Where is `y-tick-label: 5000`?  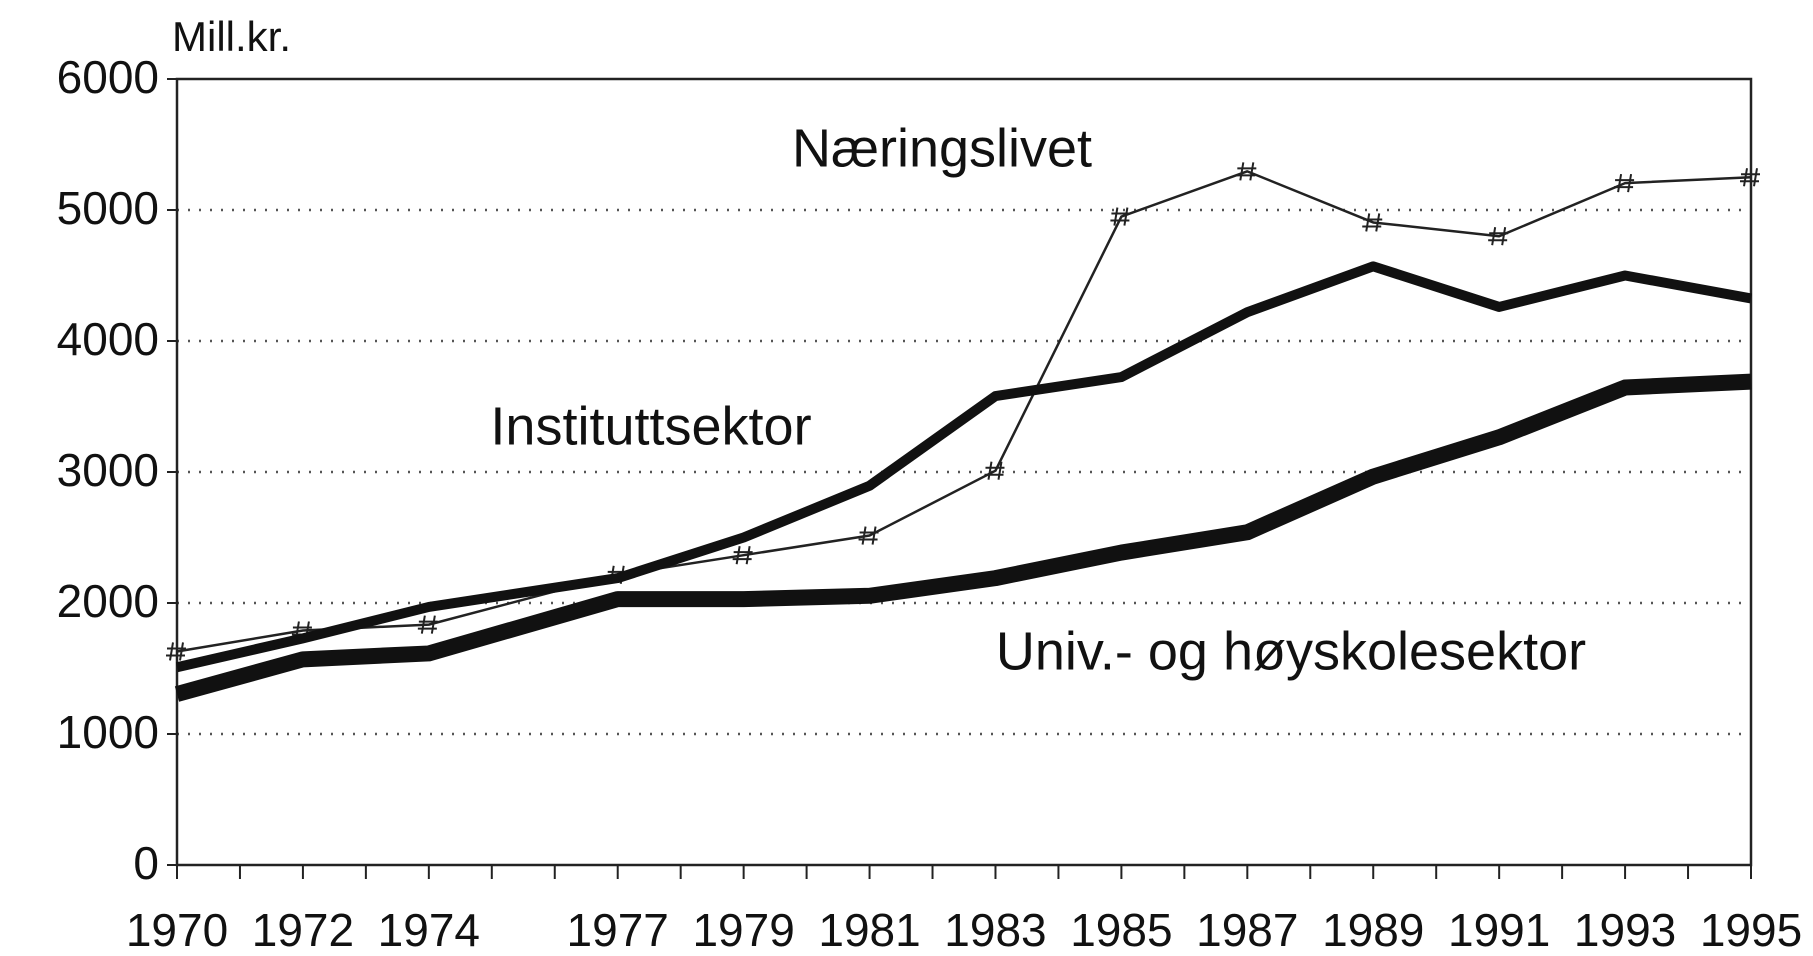
y-tick-label: 5000 is located at coordinates (108, 208).